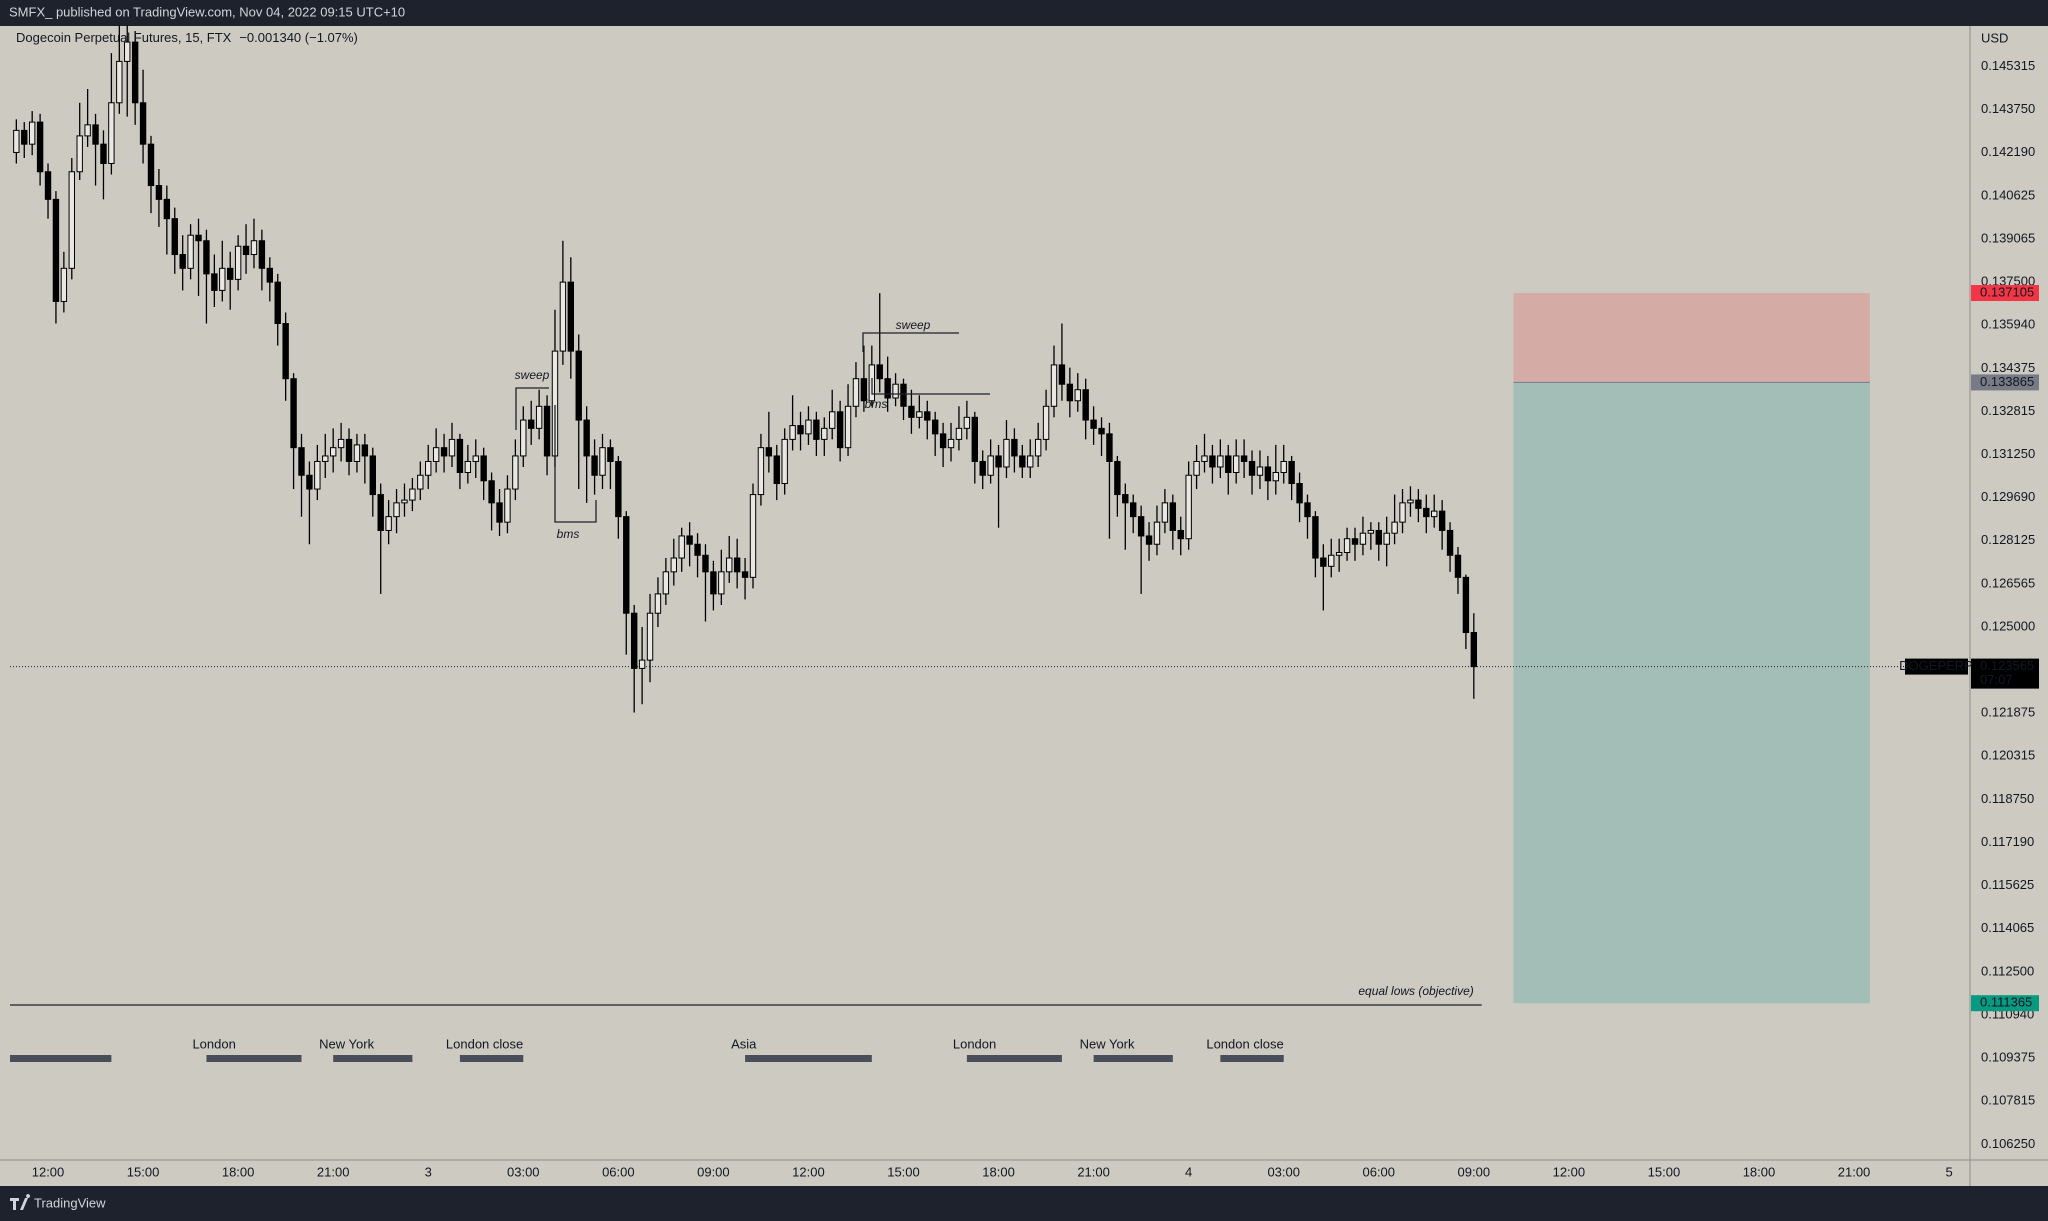 The height and width of the screenshot is (1221, 2048). Describe the element at coordinates (298, 37) in the screenshot. I see `change: −0.001340 (−1.07%)` at that location.